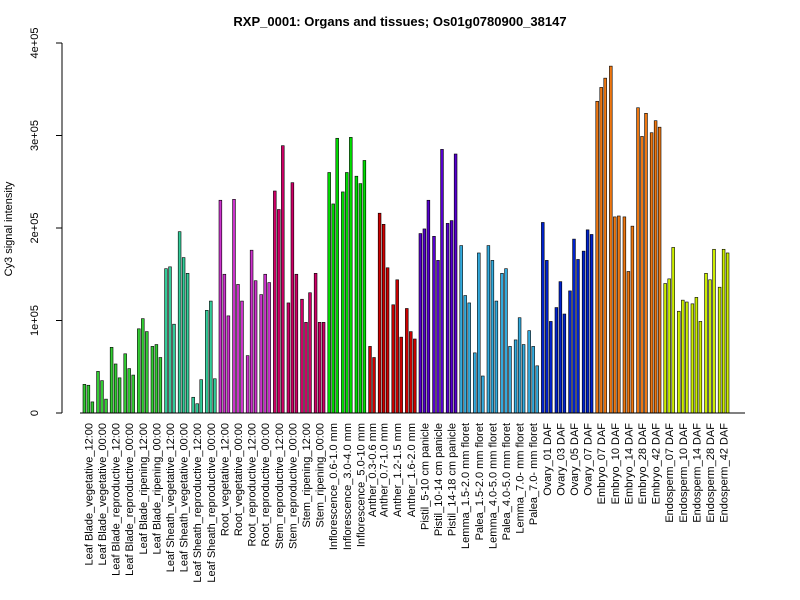  Describe the element at coordinates (307, 475) in the screenshot. I see `x-tick-label: Stem_ripening_12:00` at that location.